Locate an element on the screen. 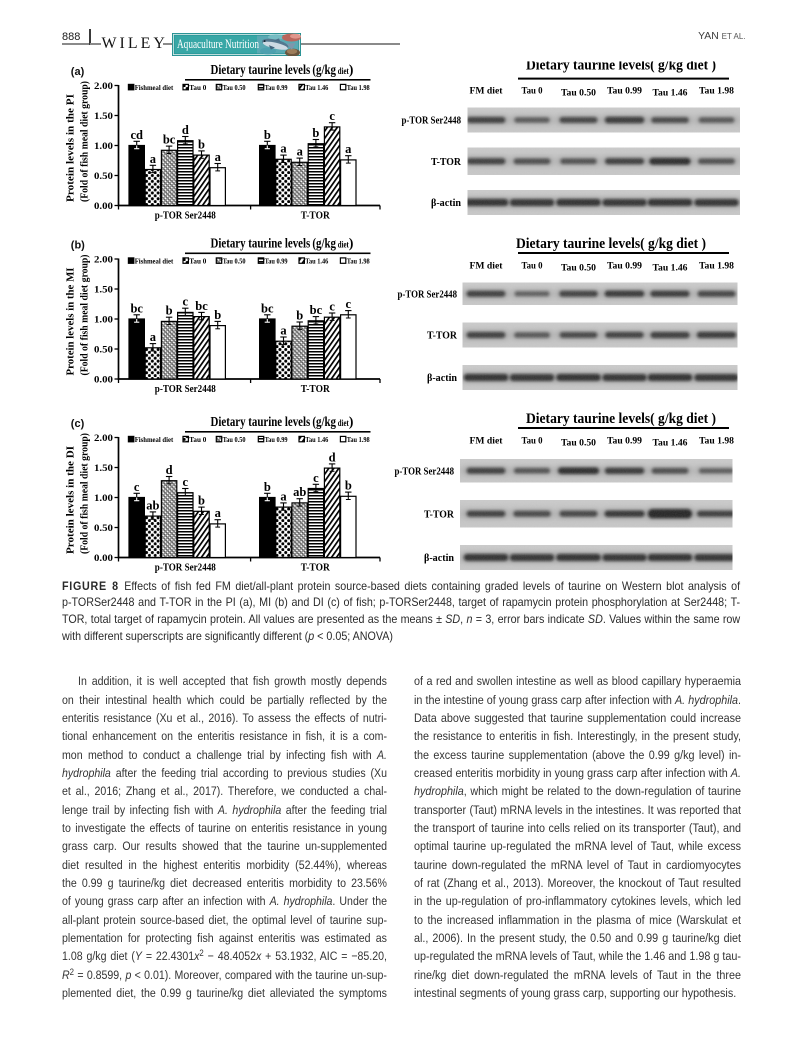 The height and width of the screenshot is (1051, 800). svg-text: cd is located at coordinates (136, 135).